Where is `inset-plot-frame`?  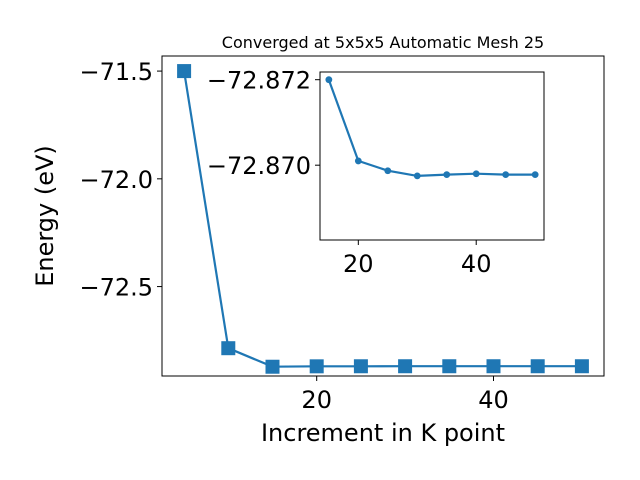 inset-plot-frame is located at coordinates (432, 156).